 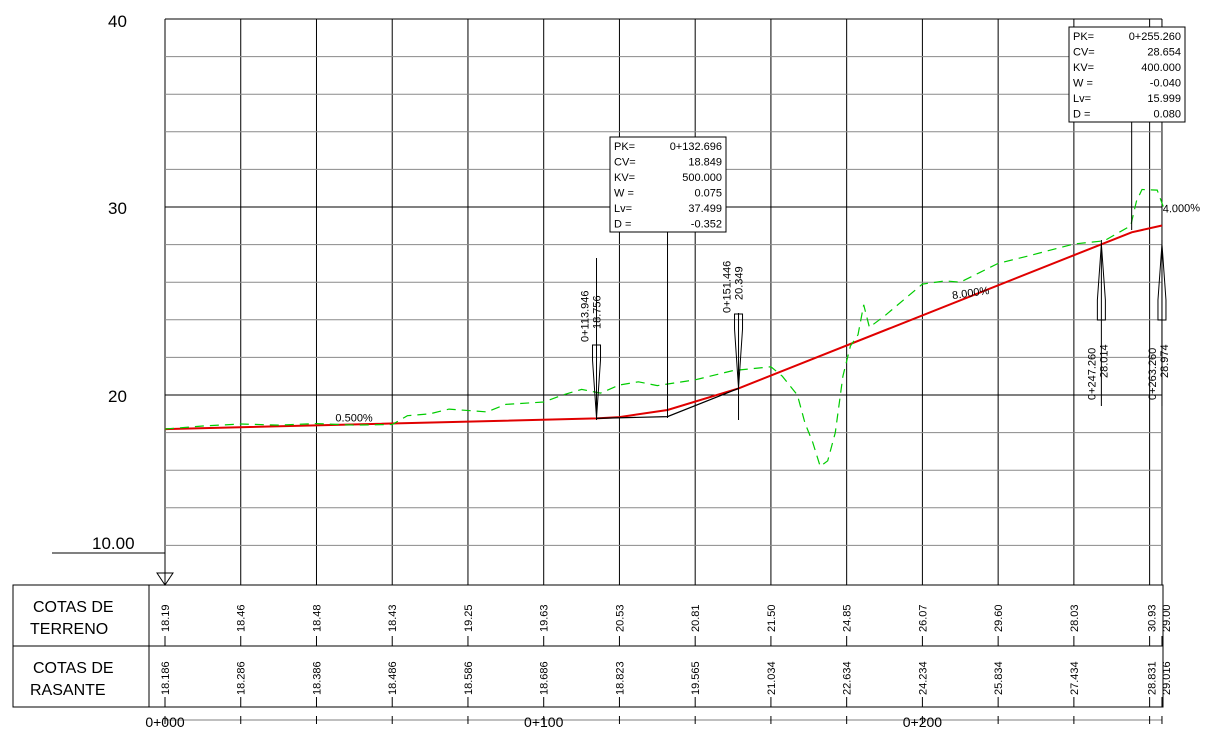 I want to click on table-cell-value: 18.586, so click(x=469, y=678).